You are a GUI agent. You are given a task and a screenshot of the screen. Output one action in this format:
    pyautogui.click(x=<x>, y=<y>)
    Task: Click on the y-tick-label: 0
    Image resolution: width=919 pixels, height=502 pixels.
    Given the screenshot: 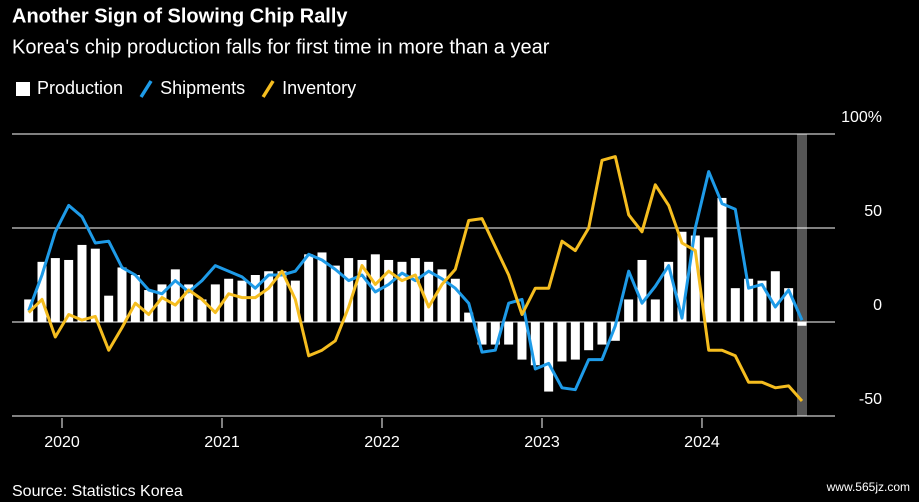 What is the action you would take?
    pyautogui.click(x=877, y=305)
    